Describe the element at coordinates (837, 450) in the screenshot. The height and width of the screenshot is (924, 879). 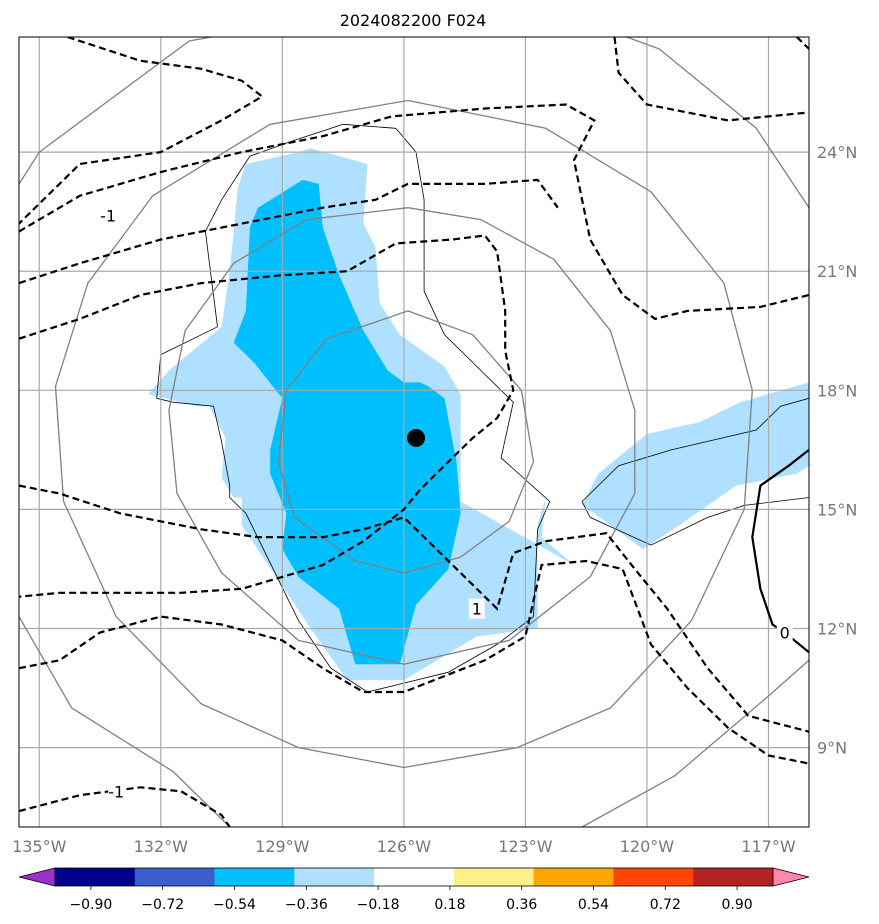
I see `y-axis-tick-labels: 24°N 21°N 18°N 15°N 12°N 9°N` at that location.